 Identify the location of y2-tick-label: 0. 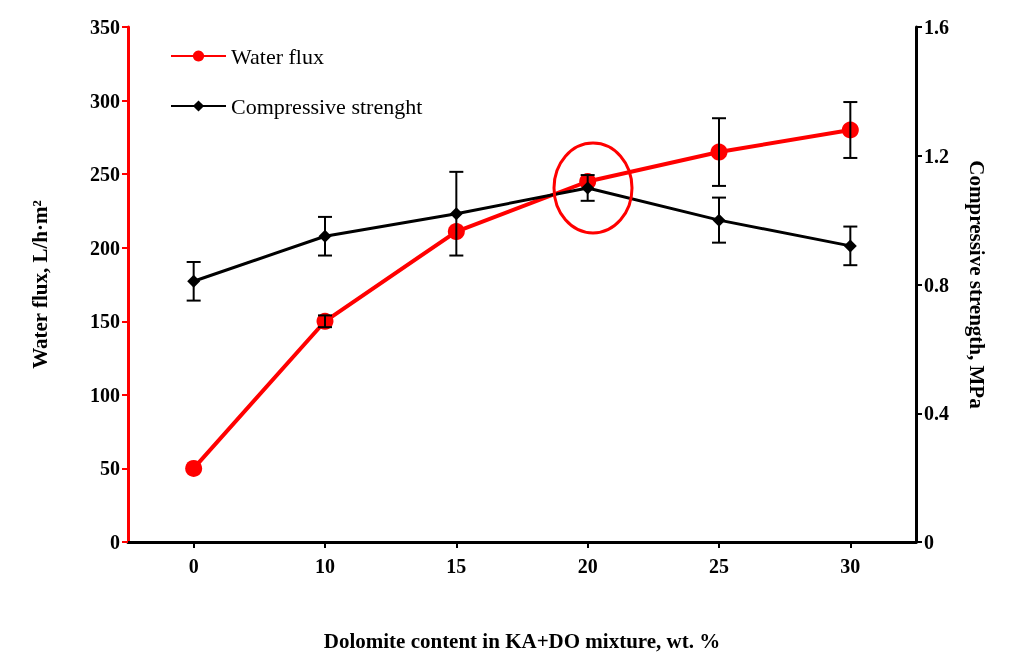
(929, 542).